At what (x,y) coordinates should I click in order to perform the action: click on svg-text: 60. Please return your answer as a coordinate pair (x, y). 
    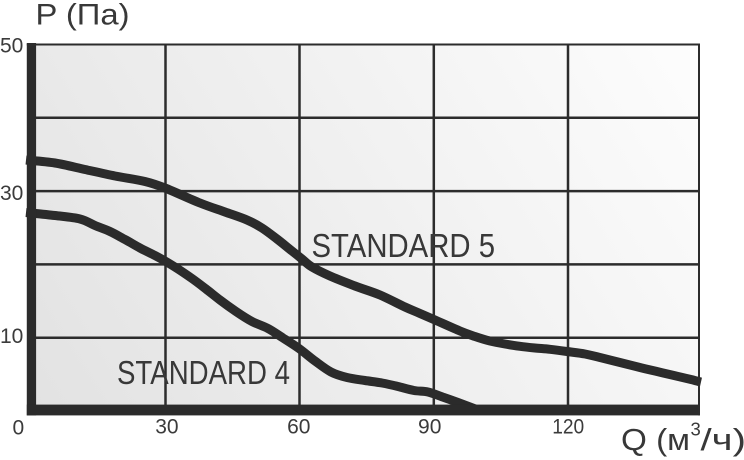
    Looking at the image, I should click on (298, 427).